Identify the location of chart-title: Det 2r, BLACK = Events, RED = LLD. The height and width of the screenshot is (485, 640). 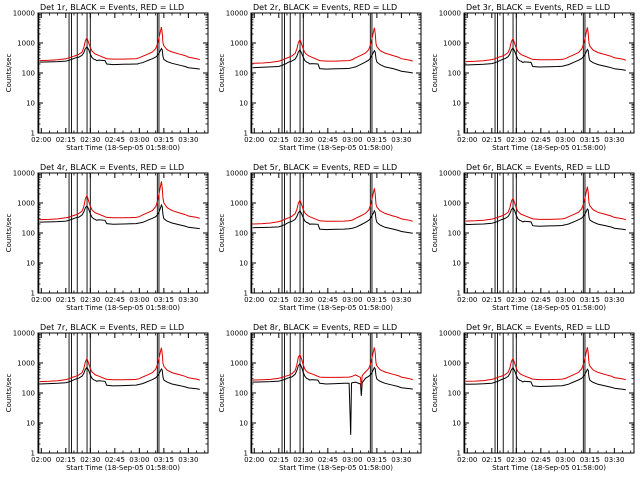
(325, 7).